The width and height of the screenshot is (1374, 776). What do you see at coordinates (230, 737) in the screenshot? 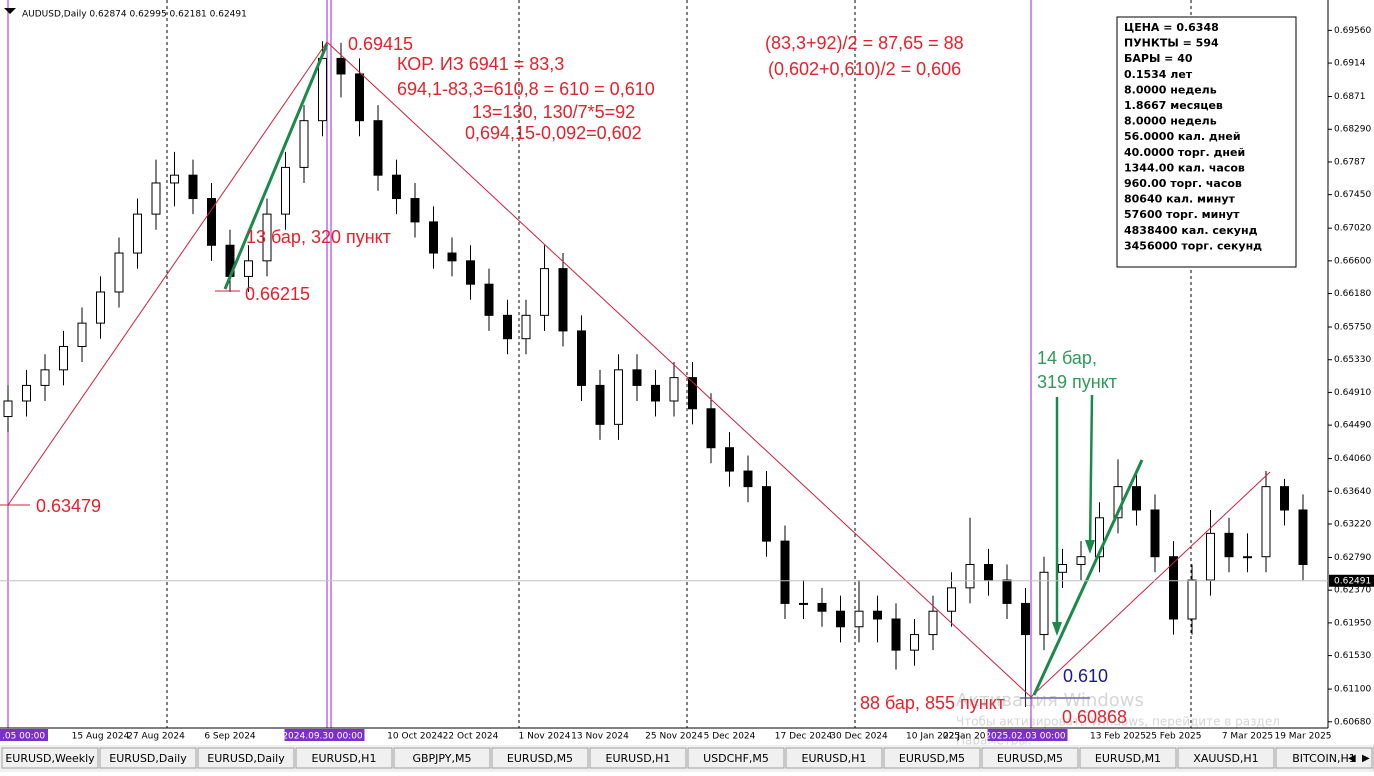
I see `x-tick-label: 6 Sep 2024` at bounding box center [230, 737].